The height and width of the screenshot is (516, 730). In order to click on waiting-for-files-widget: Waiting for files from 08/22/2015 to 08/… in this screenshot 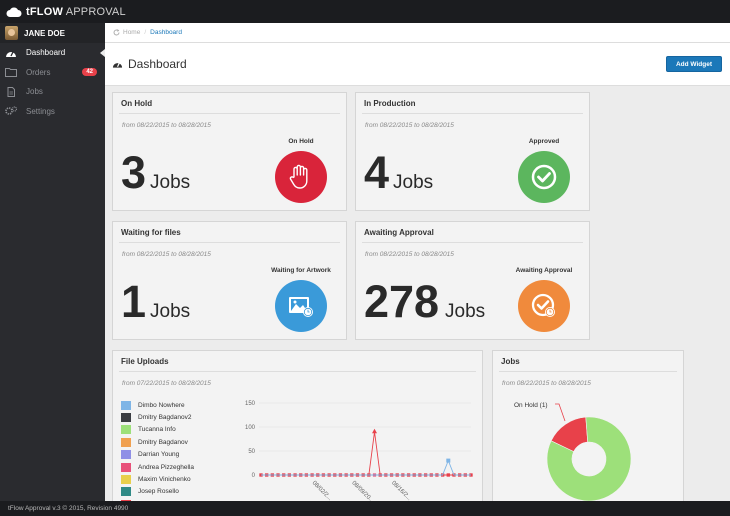, I will do `click(229, 280)`.